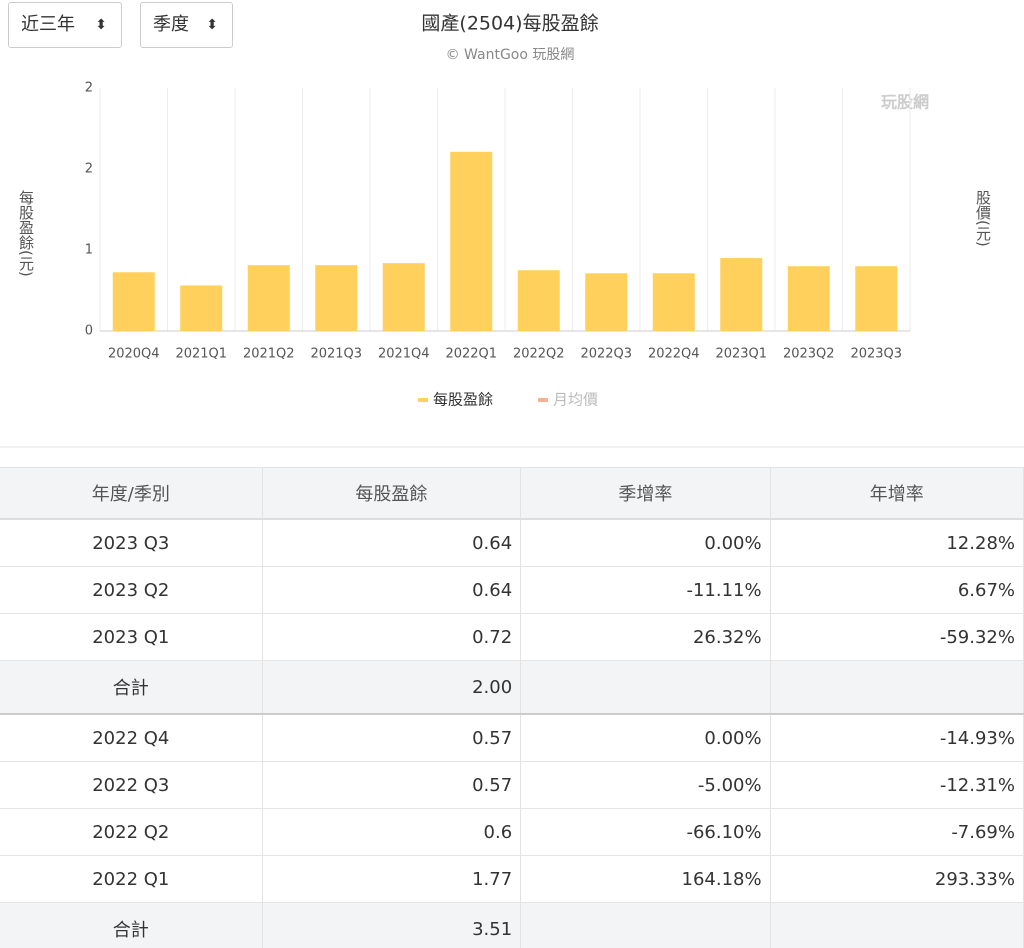 The height and width of the screenshot is (948, 1024). Describe the element at coordinates (897, 543) in the screenshot. I see `table-cell: 12.28%` at that location.